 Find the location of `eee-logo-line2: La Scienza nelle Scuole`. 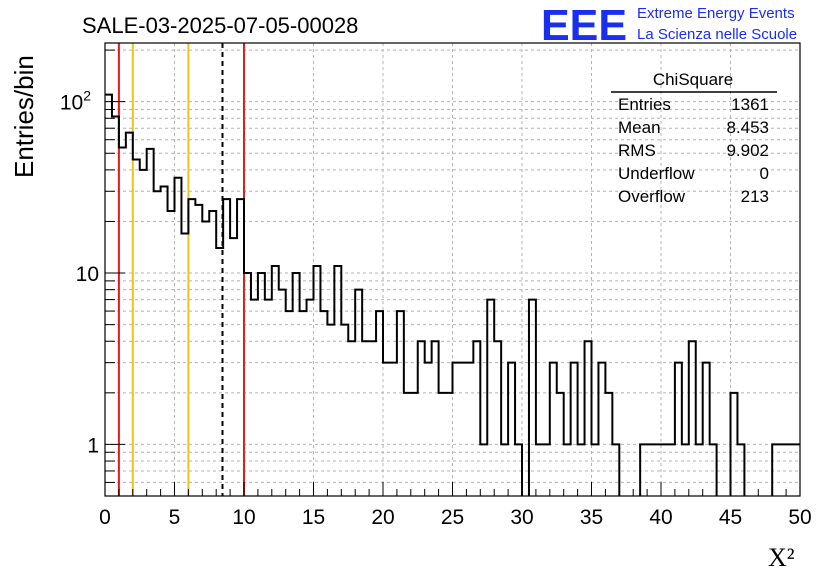

eee-logo-line2: La Scienza nelle Scuole is located at coordinates (717, 34).